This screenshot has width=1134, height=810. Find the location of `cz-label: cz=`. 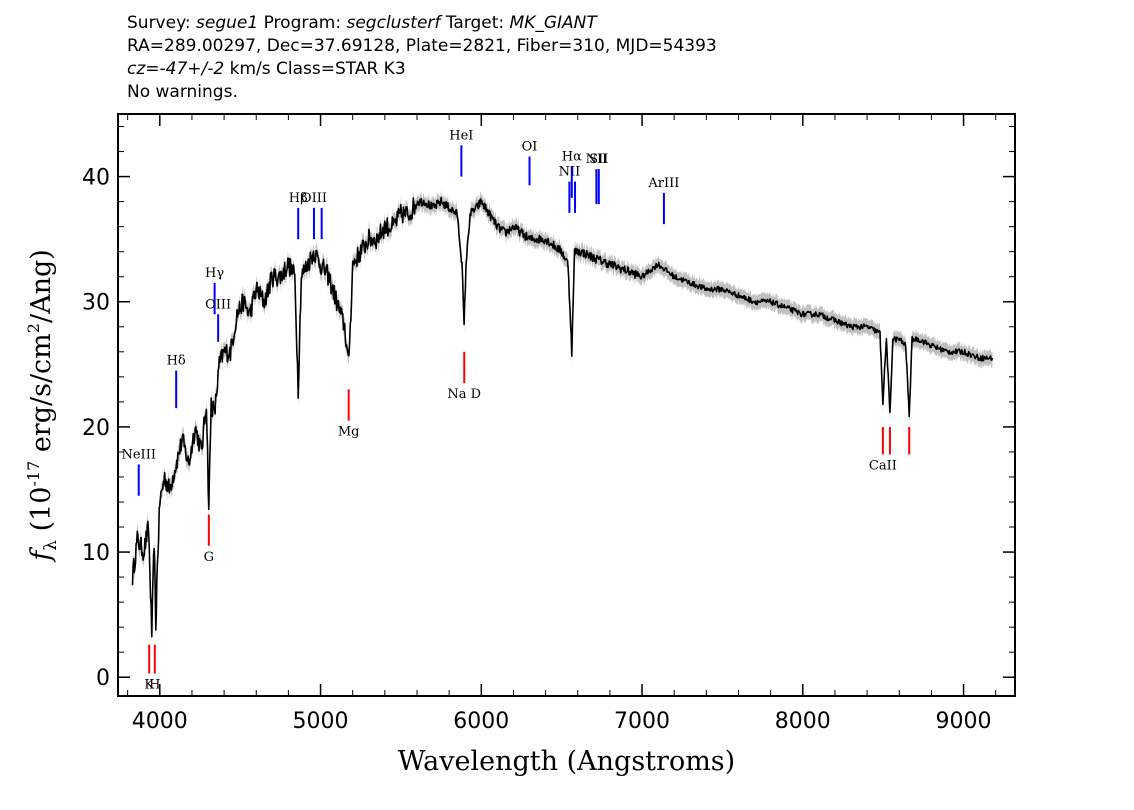

cz-label: cz= is located at coordinates (143, 69).